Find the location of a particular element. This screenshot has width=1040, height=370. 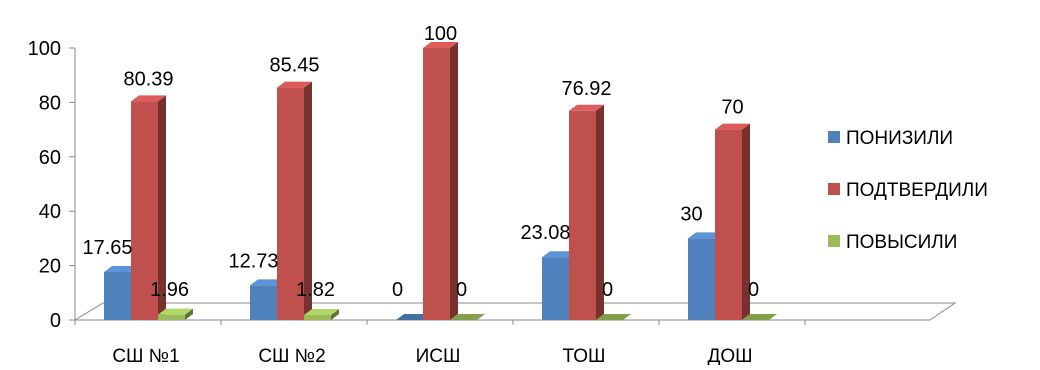

data-label: 17.65 is located at coordinates (107, 248).